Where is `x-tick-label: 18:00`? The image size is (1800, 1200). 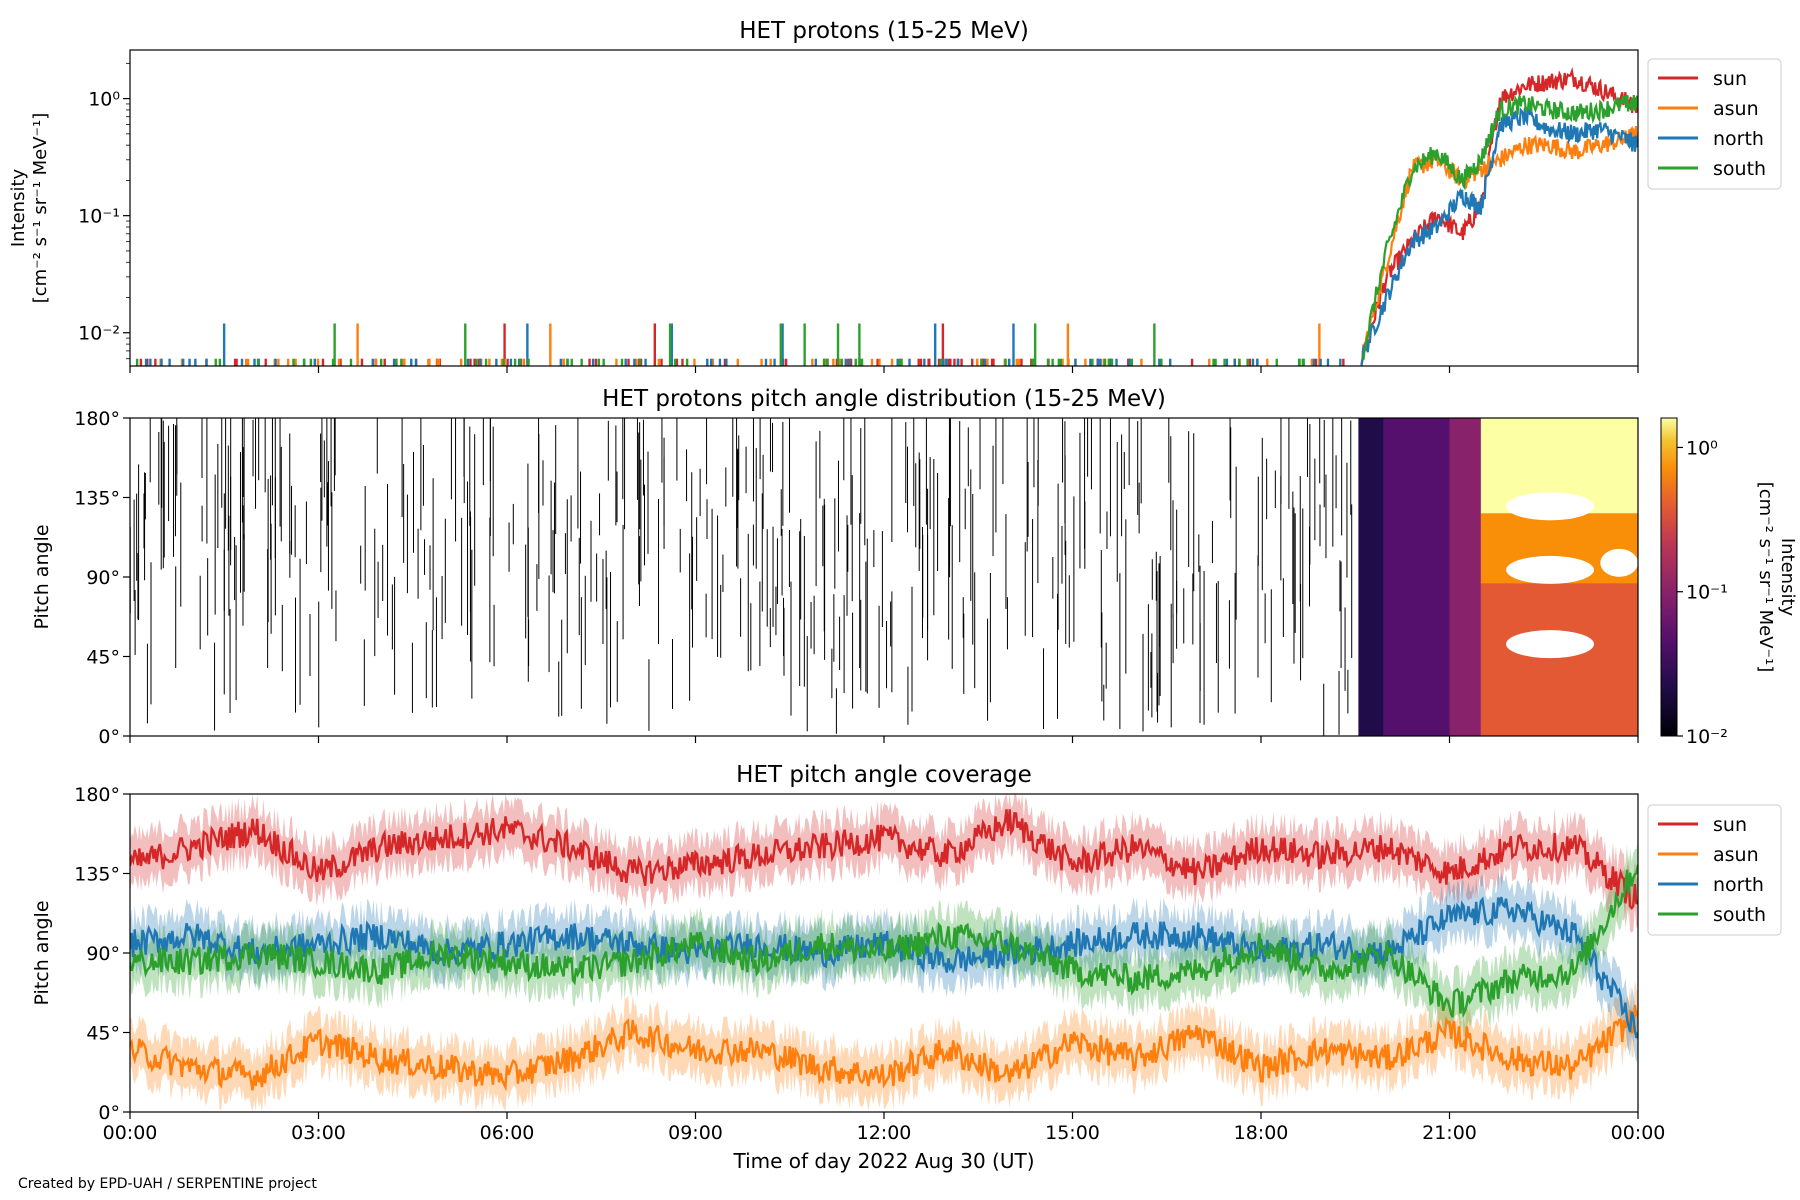 x-tick-label: 18:00 is located at coordinates (1261, 1133).